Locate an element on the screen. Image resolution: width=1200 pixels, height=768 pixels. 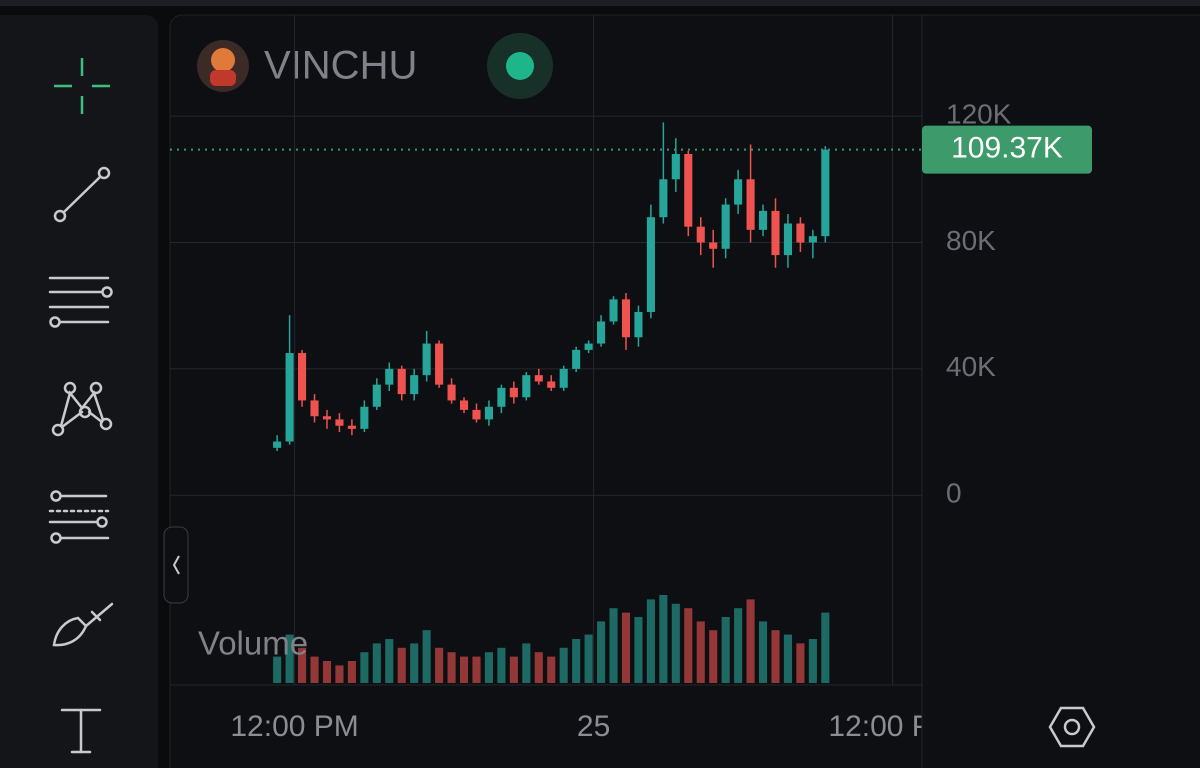
toolbar is located at coordinates (79, 391).